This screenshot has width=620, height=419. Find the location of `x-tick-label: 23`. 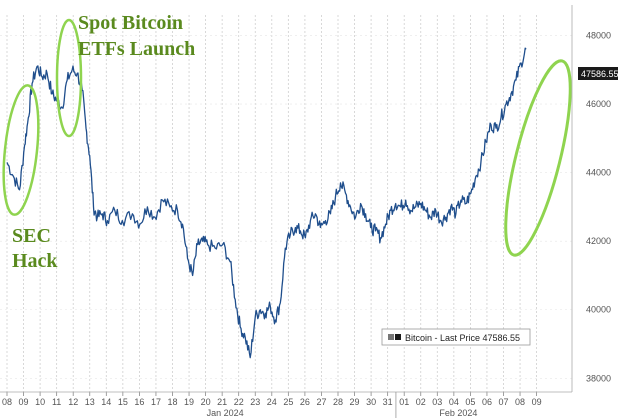

x-tick-label: 23 is located at coordinates (255, 402).